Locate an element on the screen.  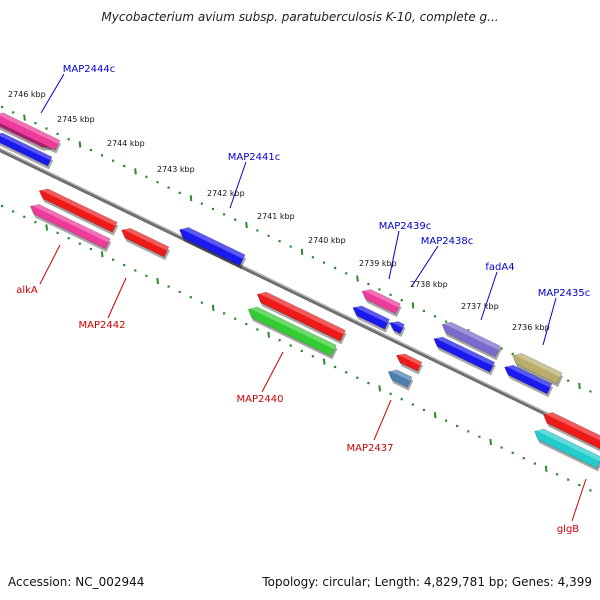
kbp-label: 2746 kbp is located at coordinates (27, 94).